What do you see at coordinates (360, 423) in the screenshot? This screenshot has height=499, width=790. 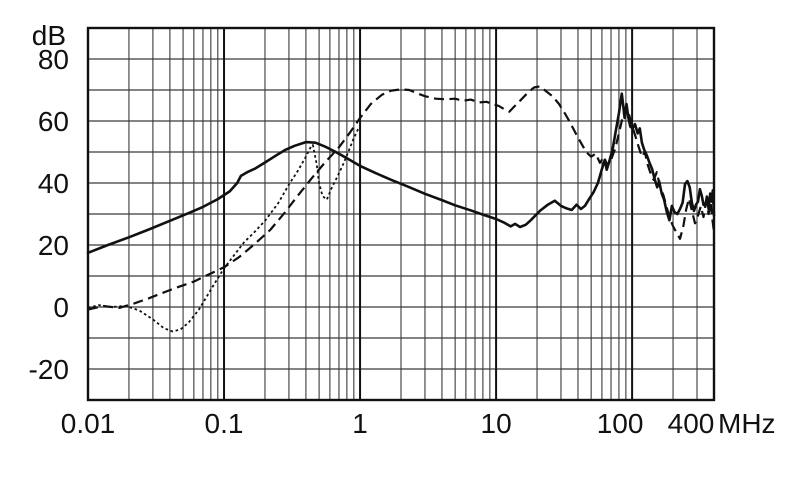 I see `x-tick-label: 1` at bounding box center [360, 423].